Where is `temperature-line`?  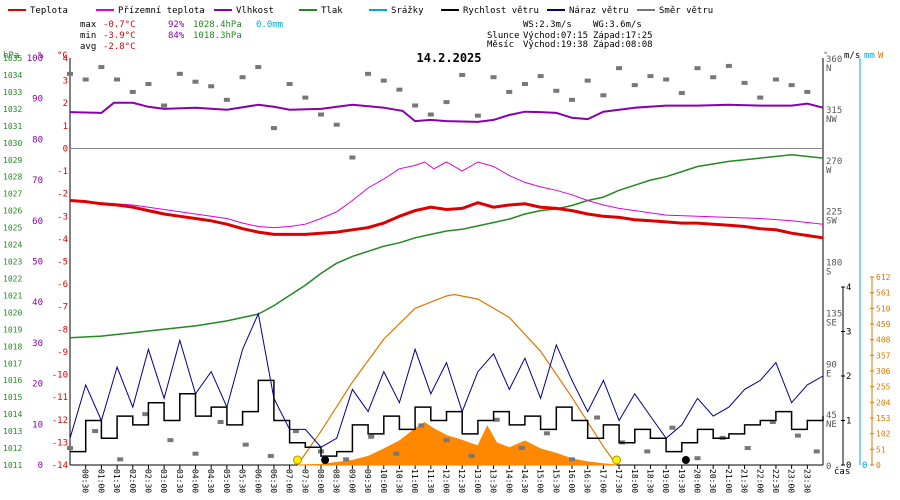 temperature-line is located at coordinates (446, 219).